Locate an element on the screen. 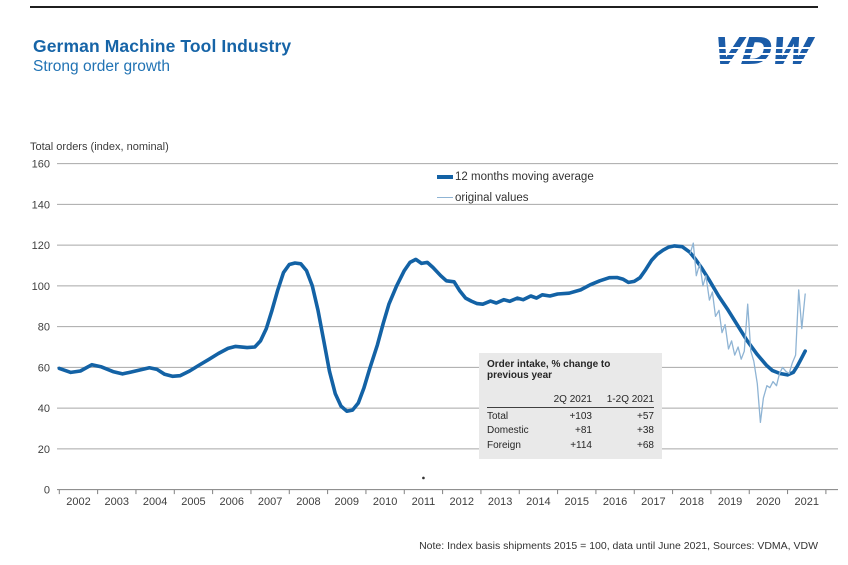  y-axis-title: Total orders (index, nominal) is located at coordinates (99, 147).